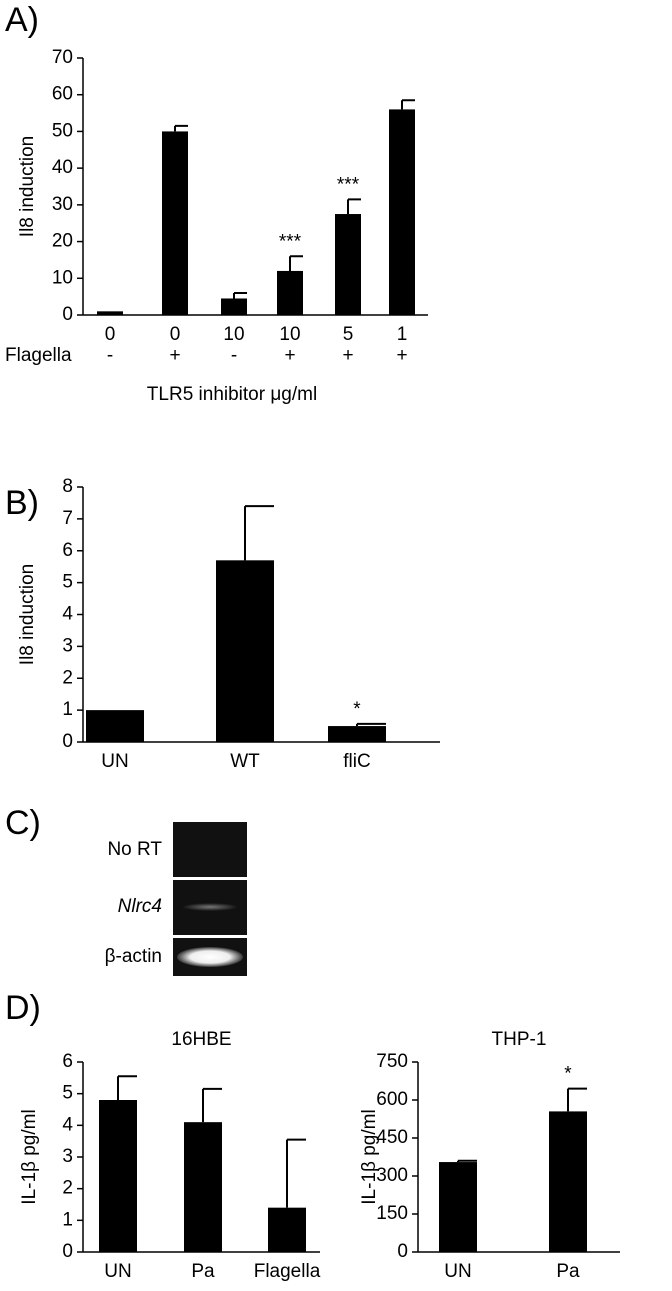 The width and height of the screenshot is (672, 1291). Describe the element at coordinates (62, 94) in the screenshot. I see `y-tick-label: 60` at that location.